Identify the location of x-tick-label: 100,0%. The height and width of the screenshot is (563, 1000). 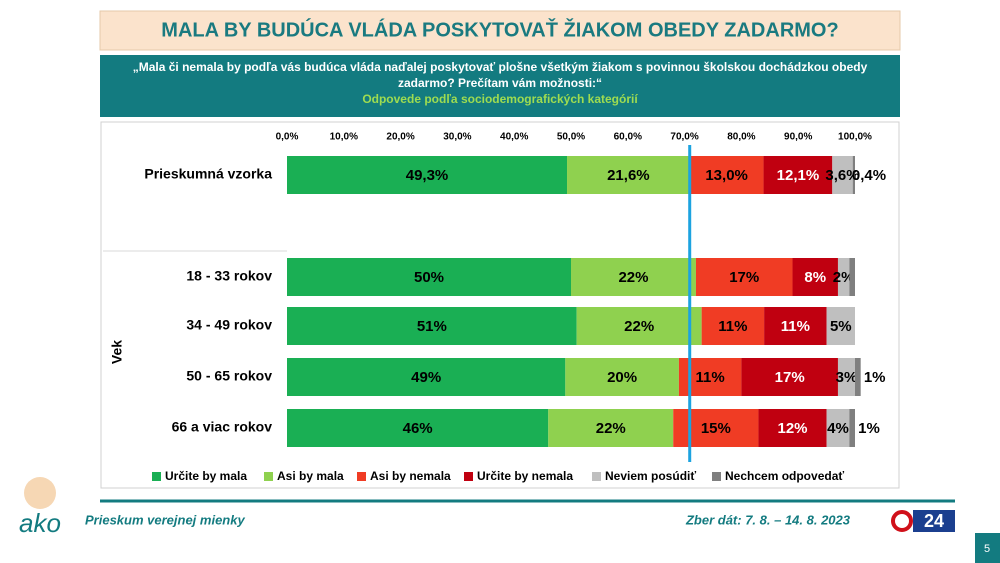
(855, 137).